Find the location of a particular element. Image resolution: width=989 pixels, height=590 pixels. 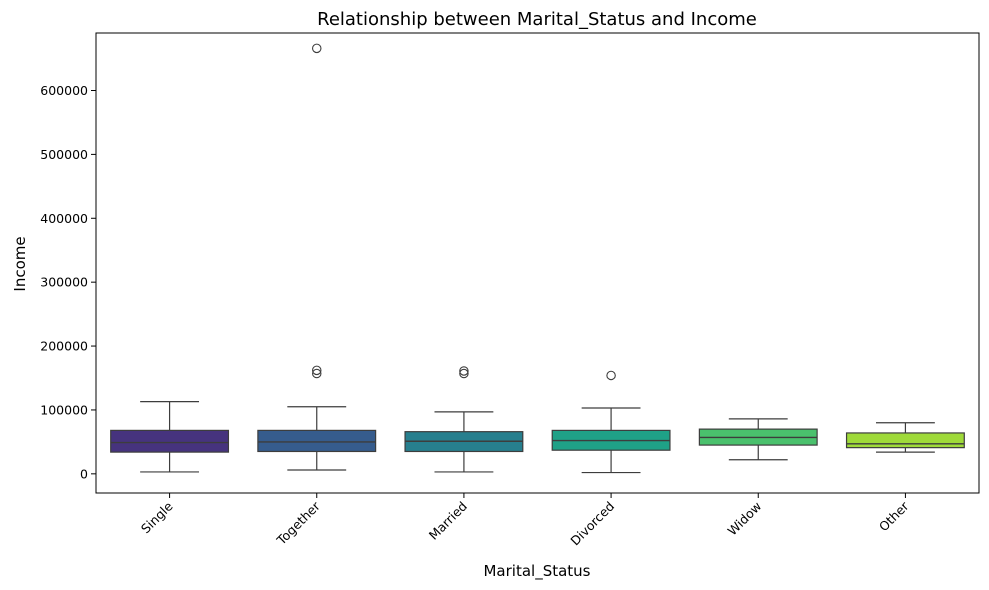

x-tick-label: Single is located at coordinates (157, 517).